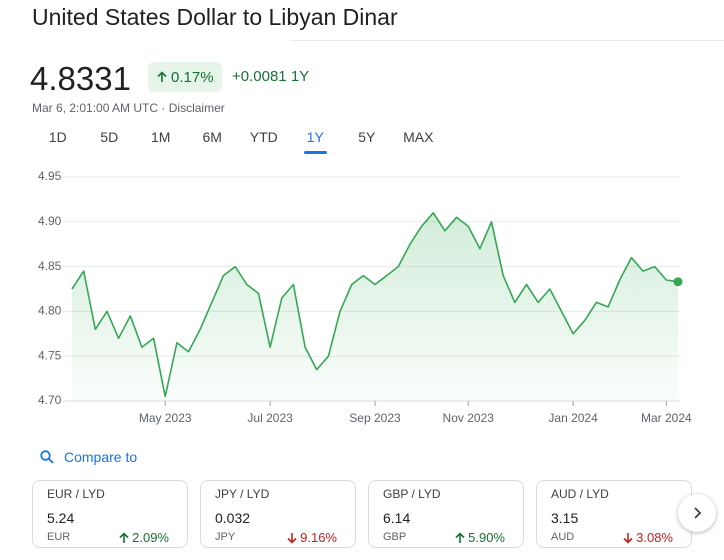 The width and height of the screenshot is (724, 560). Describe the element at coordinates (316, 141) in the screenshot. I see `range-tab: 1Y` at that location.